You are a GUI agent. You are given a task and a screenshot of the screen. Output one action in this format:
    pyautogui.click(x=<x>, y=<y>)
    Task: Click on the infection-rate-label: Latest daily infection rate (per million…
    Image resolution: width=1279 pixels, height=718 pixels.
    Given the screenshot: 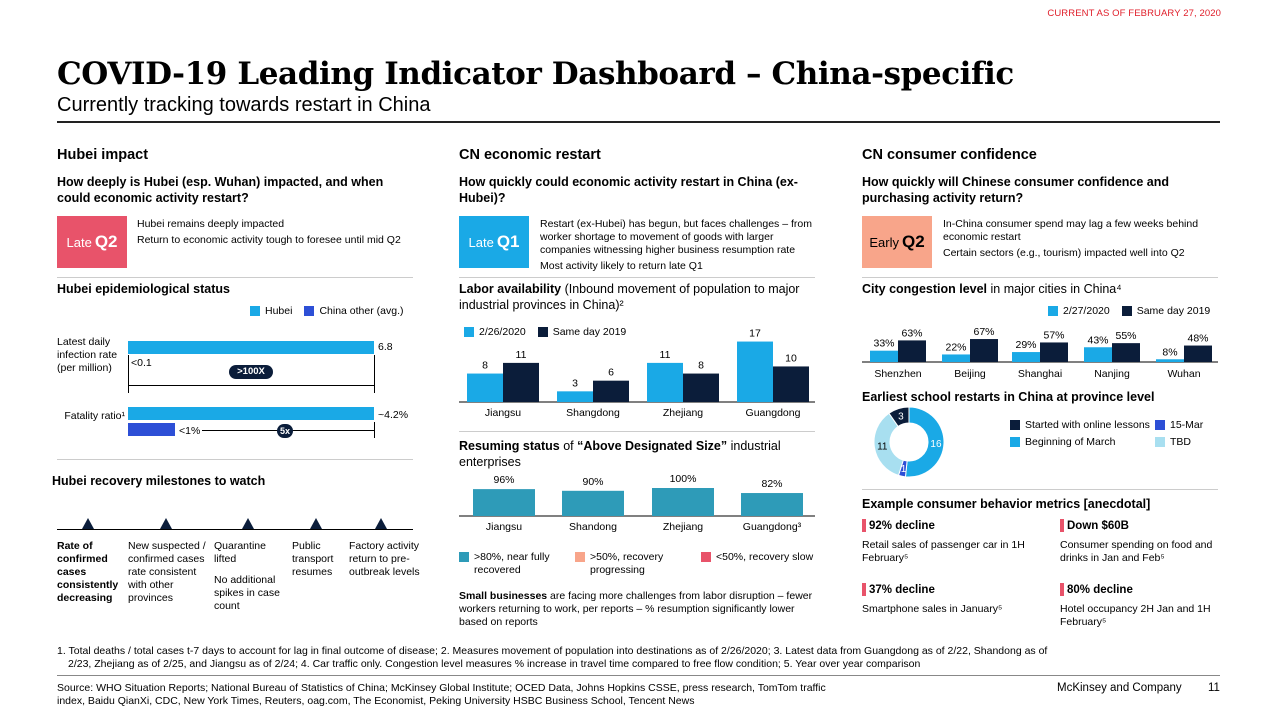 What is the action you would take?
    pyautogui.click(x=87, y=355)
    